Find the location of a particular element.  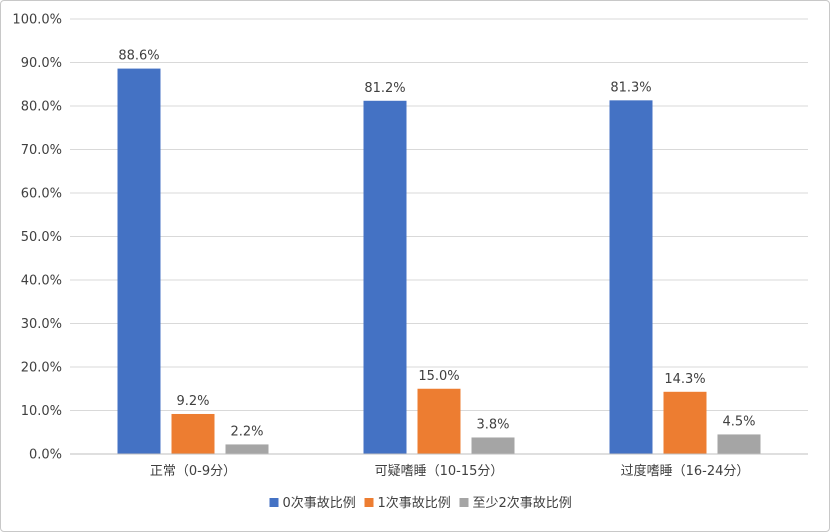

x-axis: 正常（0-9分） 可疑嗜睡（10-15分） 过度嗜睡（16-24分） is located at coordinates (439, 466).